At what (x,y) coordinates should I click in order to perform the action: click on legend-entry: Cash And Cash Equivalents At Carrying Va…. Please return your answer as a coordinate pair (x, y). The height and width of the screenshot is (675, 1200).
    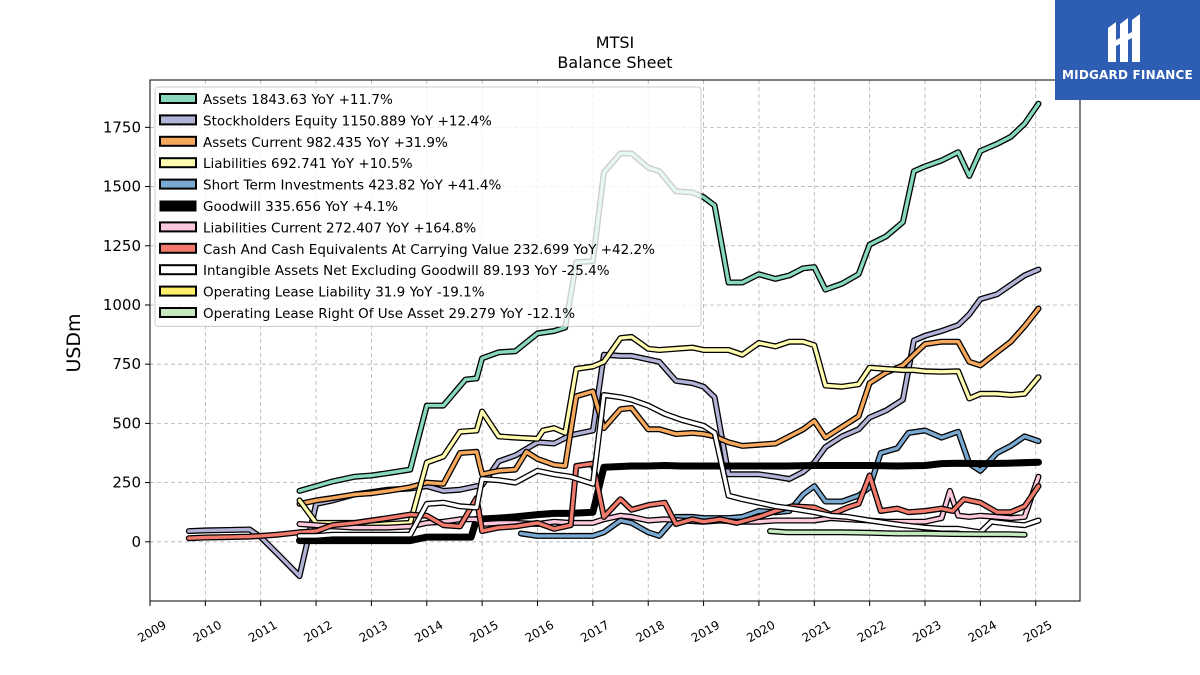
    Looking at the image, I should click on (429, 250).